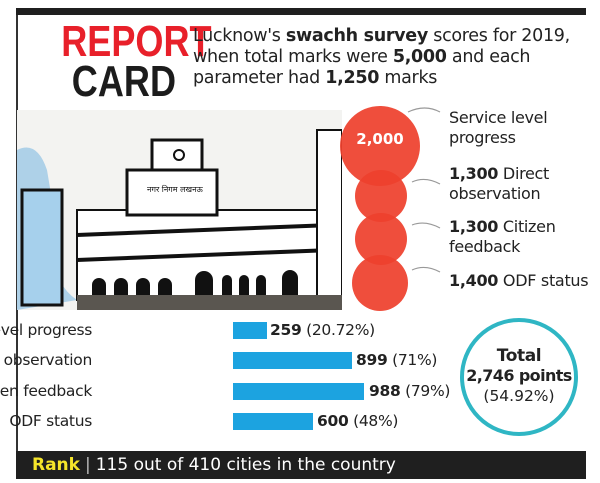  What do you see at coordinates (519, 396) in the screenshot?
I see `total-percent: (54.92%)` at bounding box center [519, 396].